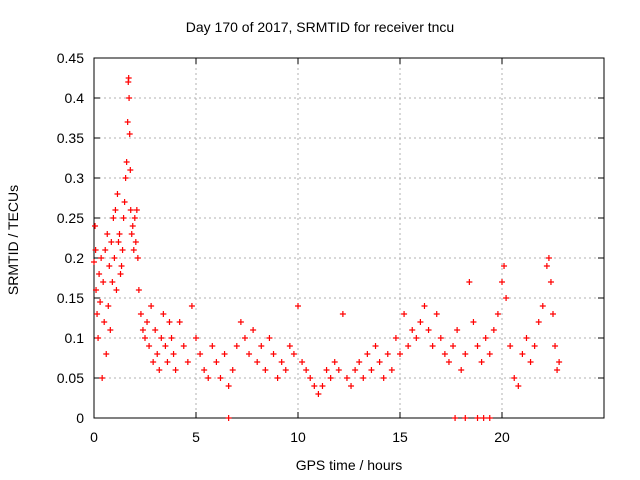 The height and width of the screenshot is (480, 640). Describe the element at coordinates (94, 437) in the screenshot. I see `x-tick-label: 0` at that location.